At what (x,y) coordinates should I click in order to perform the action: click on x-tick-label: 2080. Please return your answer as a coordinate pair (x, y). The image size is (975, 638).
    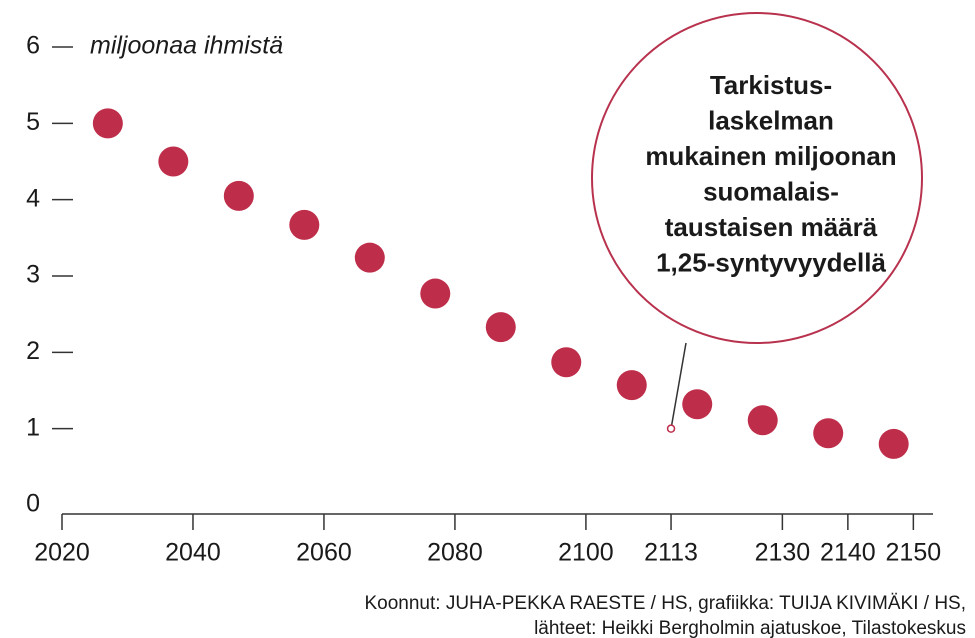
    Looking at the image, I should click on (455, 553).